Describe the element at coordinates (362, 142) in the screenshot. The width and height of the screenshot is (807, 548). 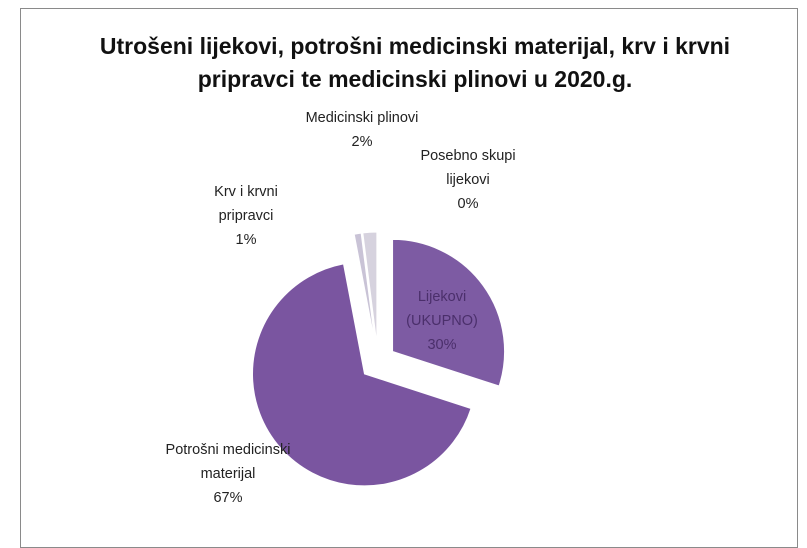
I see `value-label: 2%` at that location.